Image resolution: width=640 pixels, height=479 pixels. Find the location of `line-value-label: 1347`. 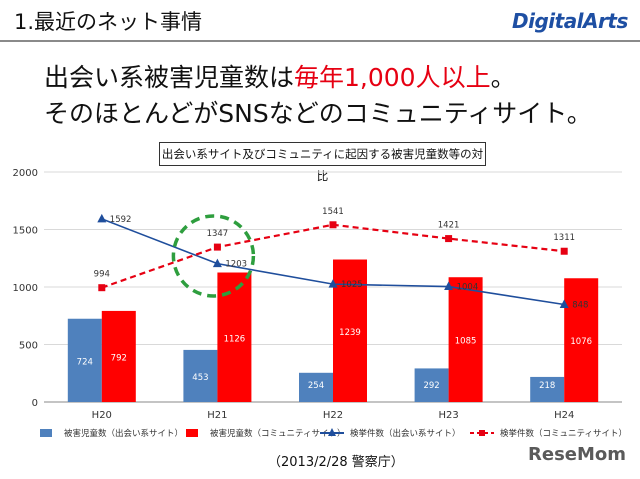

line-value-label: 1347 is located at coordinates (218, 234).